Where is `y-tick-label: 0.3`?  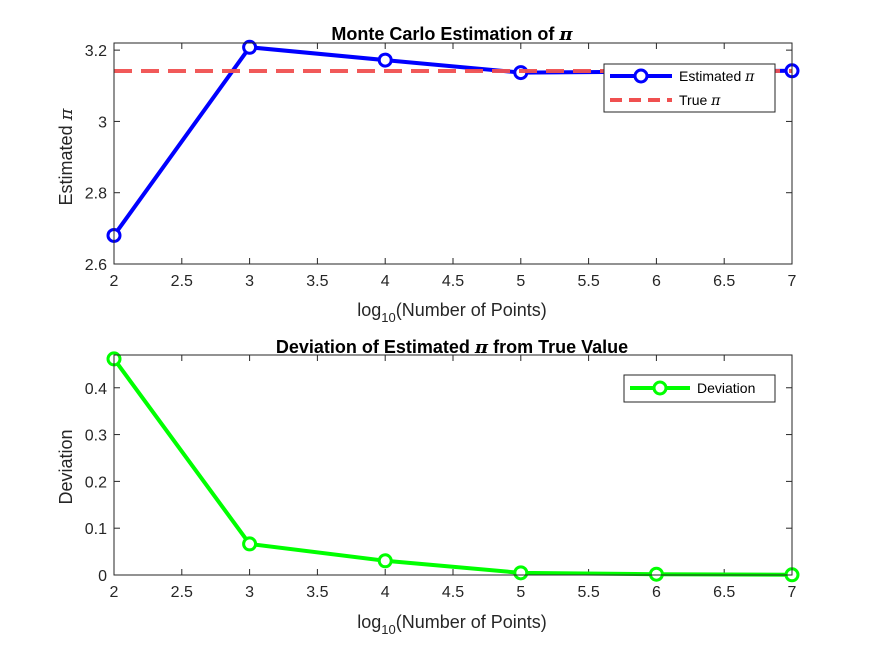
y-tick-label: 0.3 is located at coordinates (96, 436).